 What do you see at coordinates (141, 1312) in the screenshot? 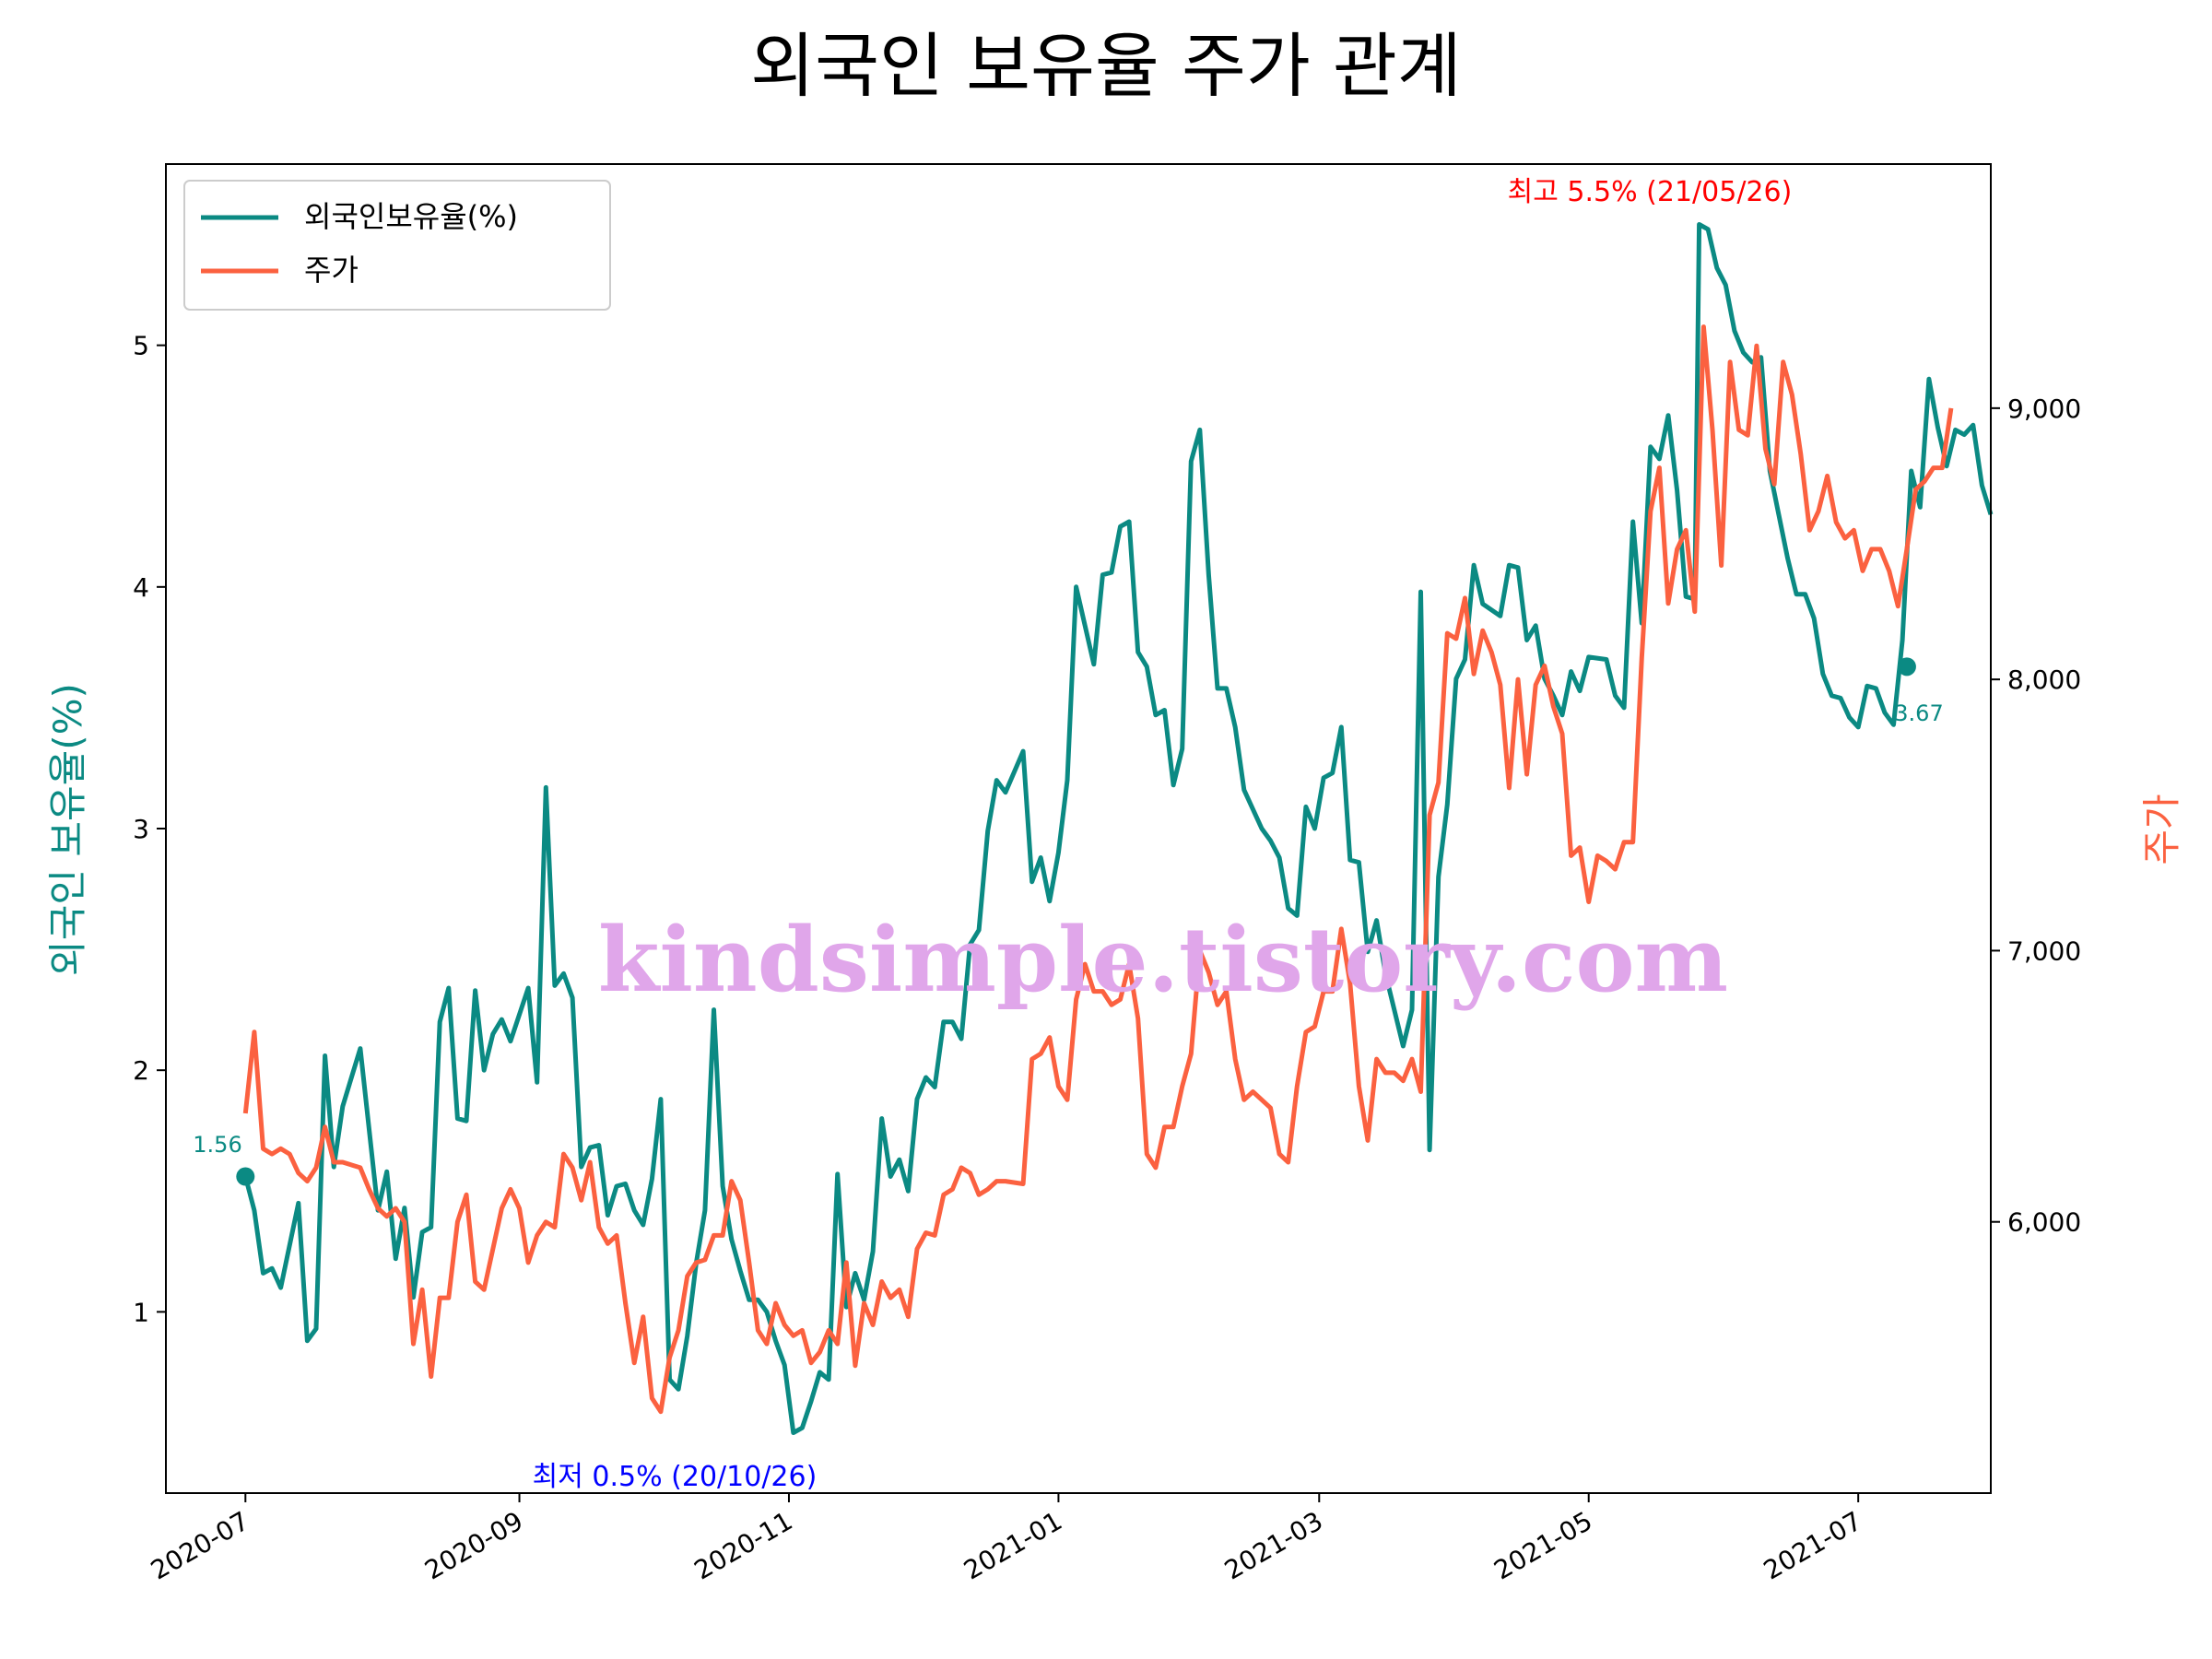
I see `left-tick-label: 1` at bounding box center [141, 1312].